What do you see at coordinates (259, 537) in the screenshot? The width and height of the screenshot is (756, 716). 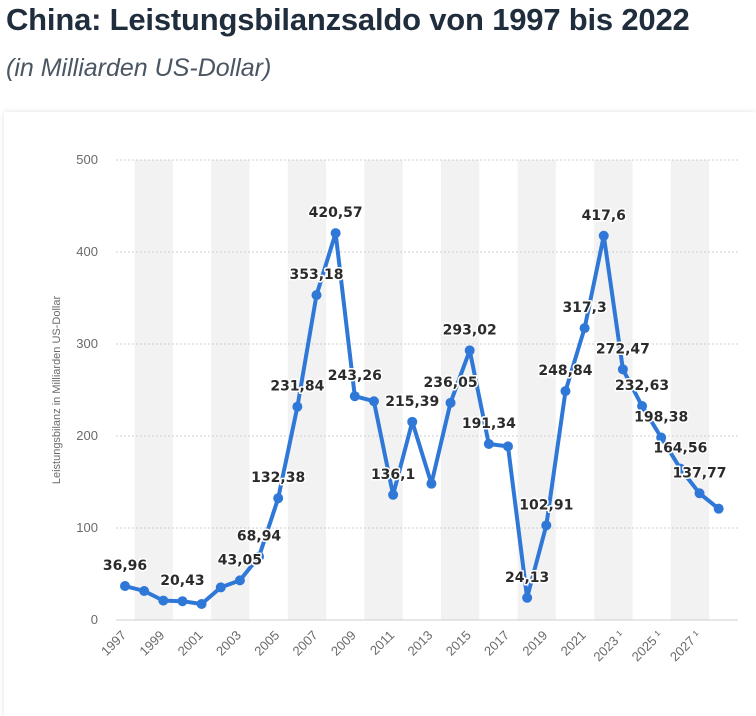 I see `data-label: 68,94` at bounding box center [259, 537].